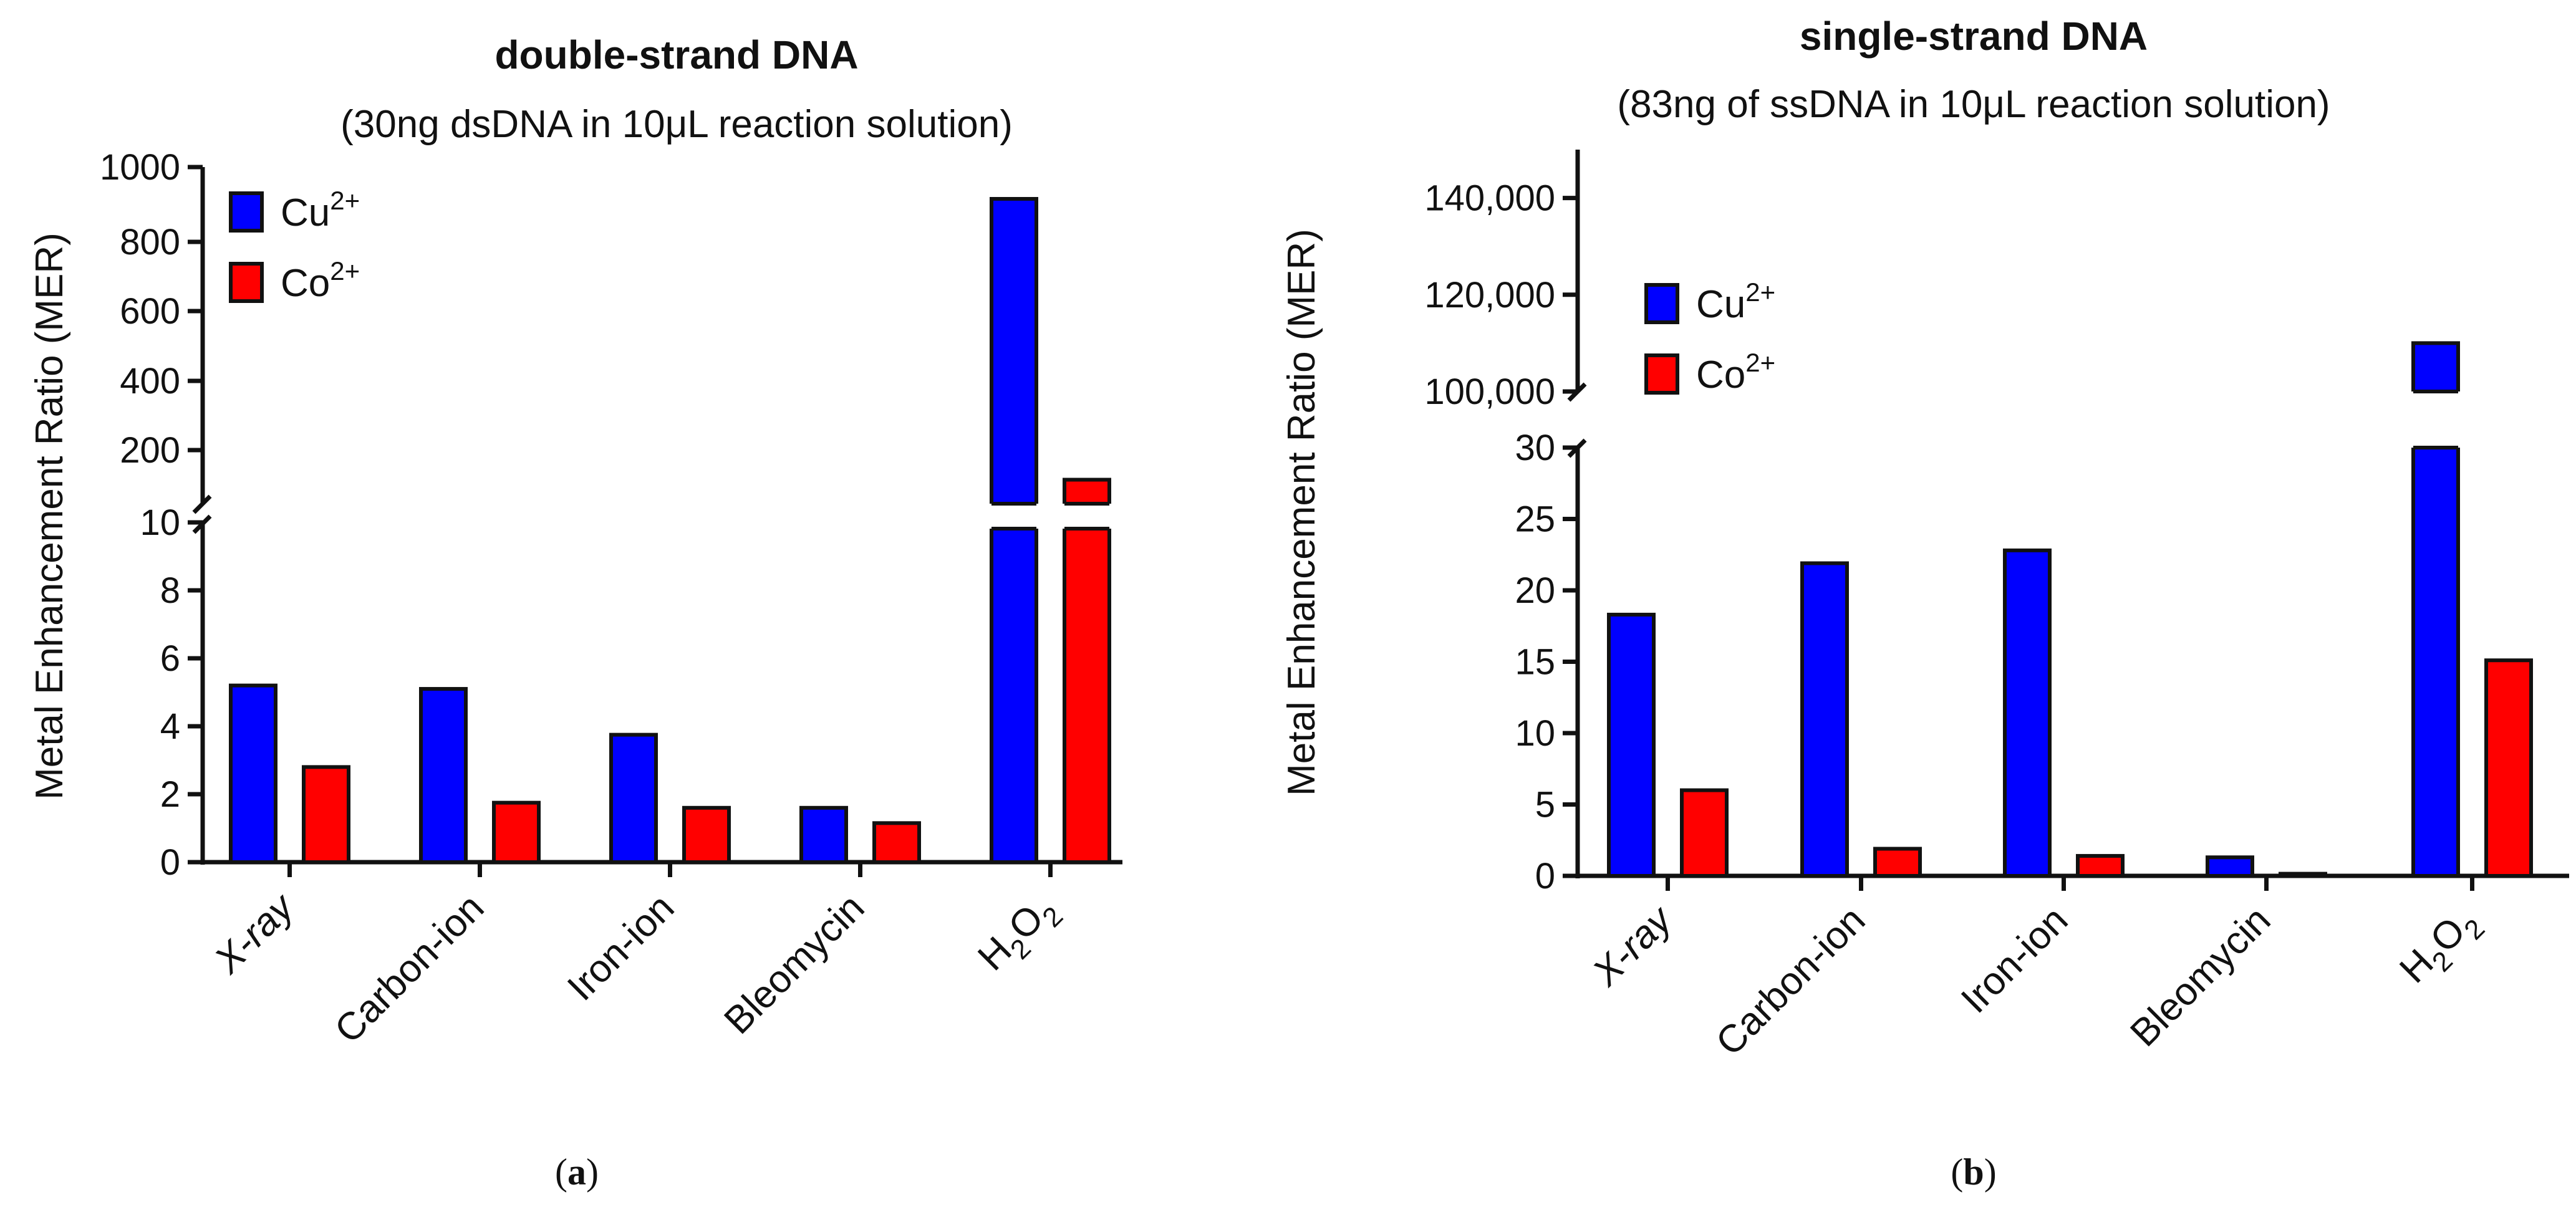  Describe the element at coordinates (1535, 519) in the screenshot. I see `y-tick-label: 25` at that location.